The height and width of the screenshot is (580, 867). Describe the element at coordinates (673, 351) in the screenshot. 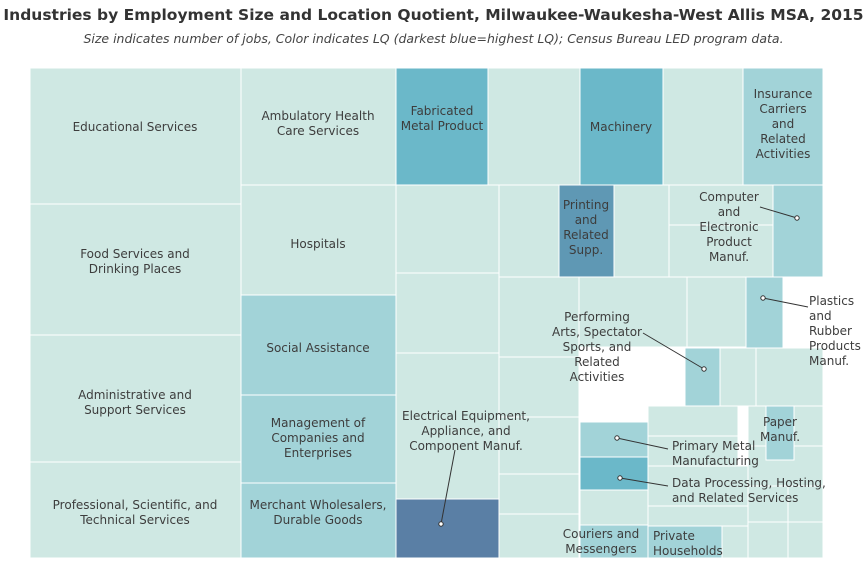

I see `performing-arts-callout-line` at that location.